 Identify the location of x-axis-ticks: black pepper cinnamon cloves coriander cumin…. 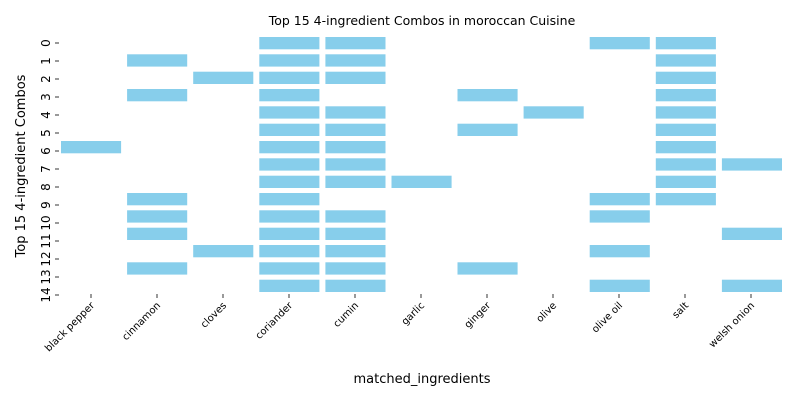
(400, 324).